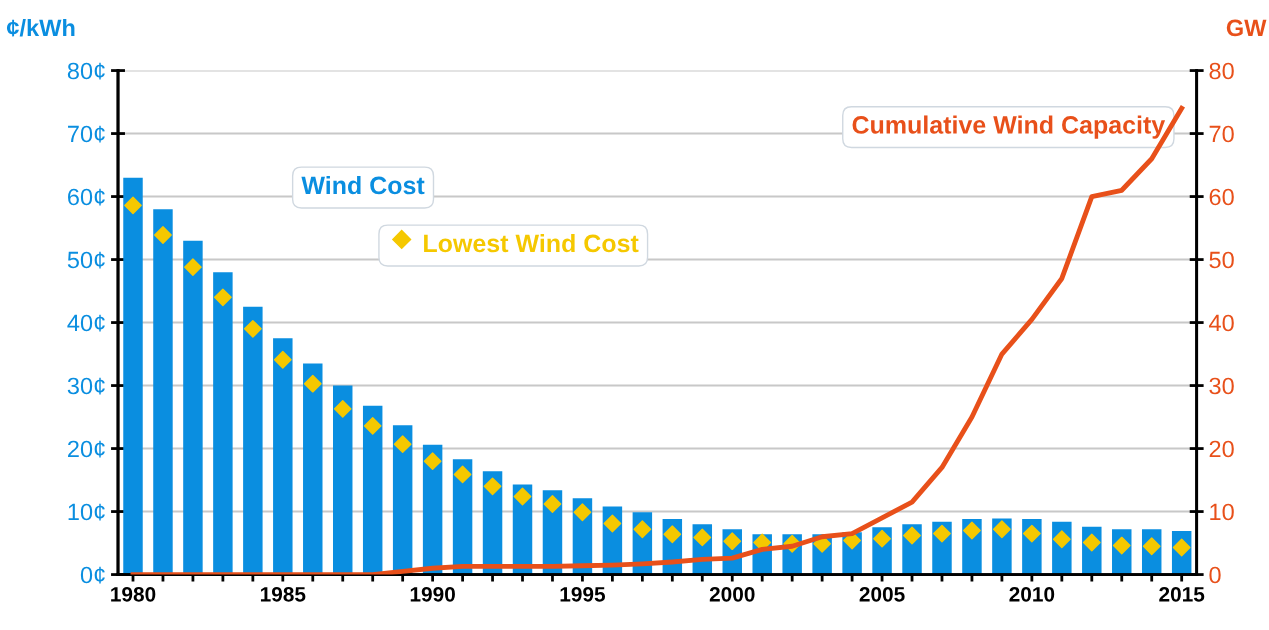 The height and width of the screenshot is (630, 1269). What do you see at coordinates (1221, 71) in the screenshot?
I see `y2-tick-label: 80` at bounding box center [1221, 71].